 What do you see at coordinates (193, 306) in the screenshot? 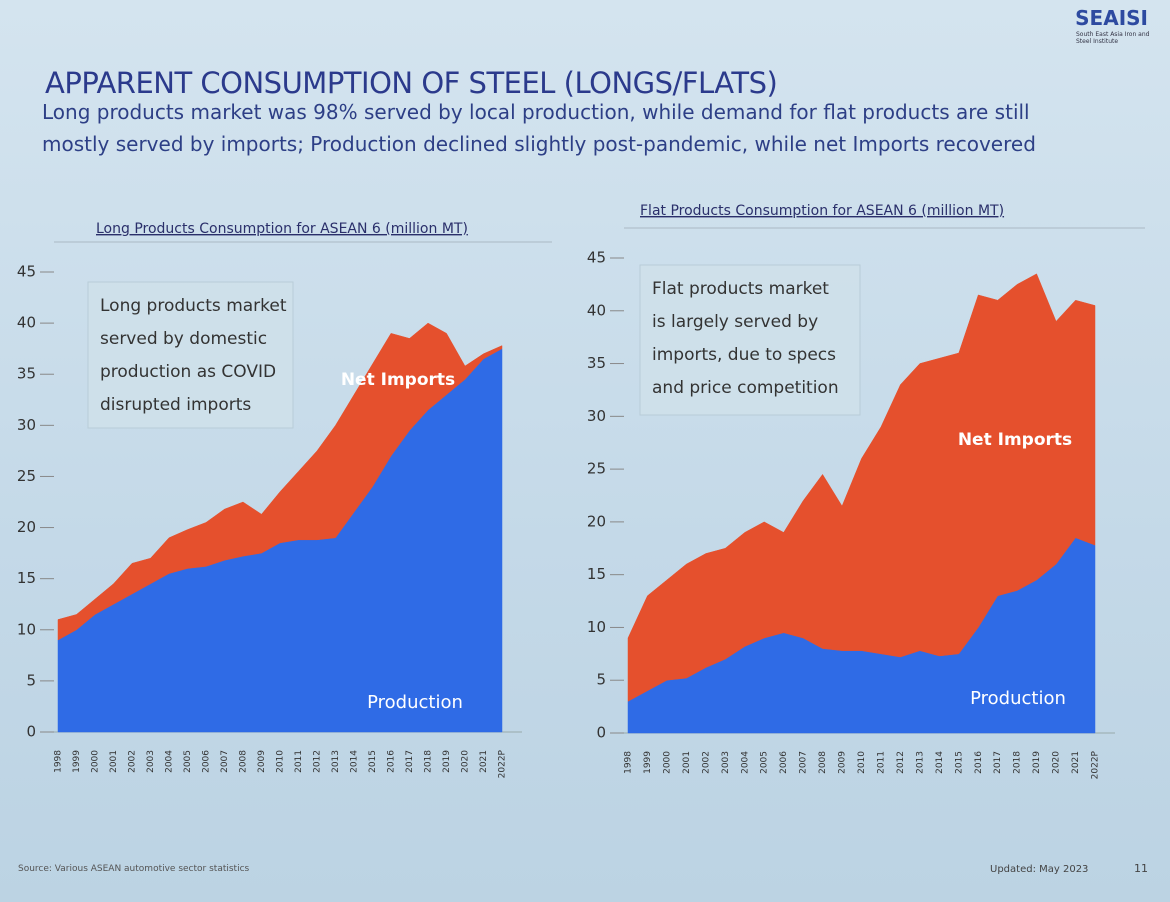
I see `annotation-line: Long products market` at bounding box center [193, 306].